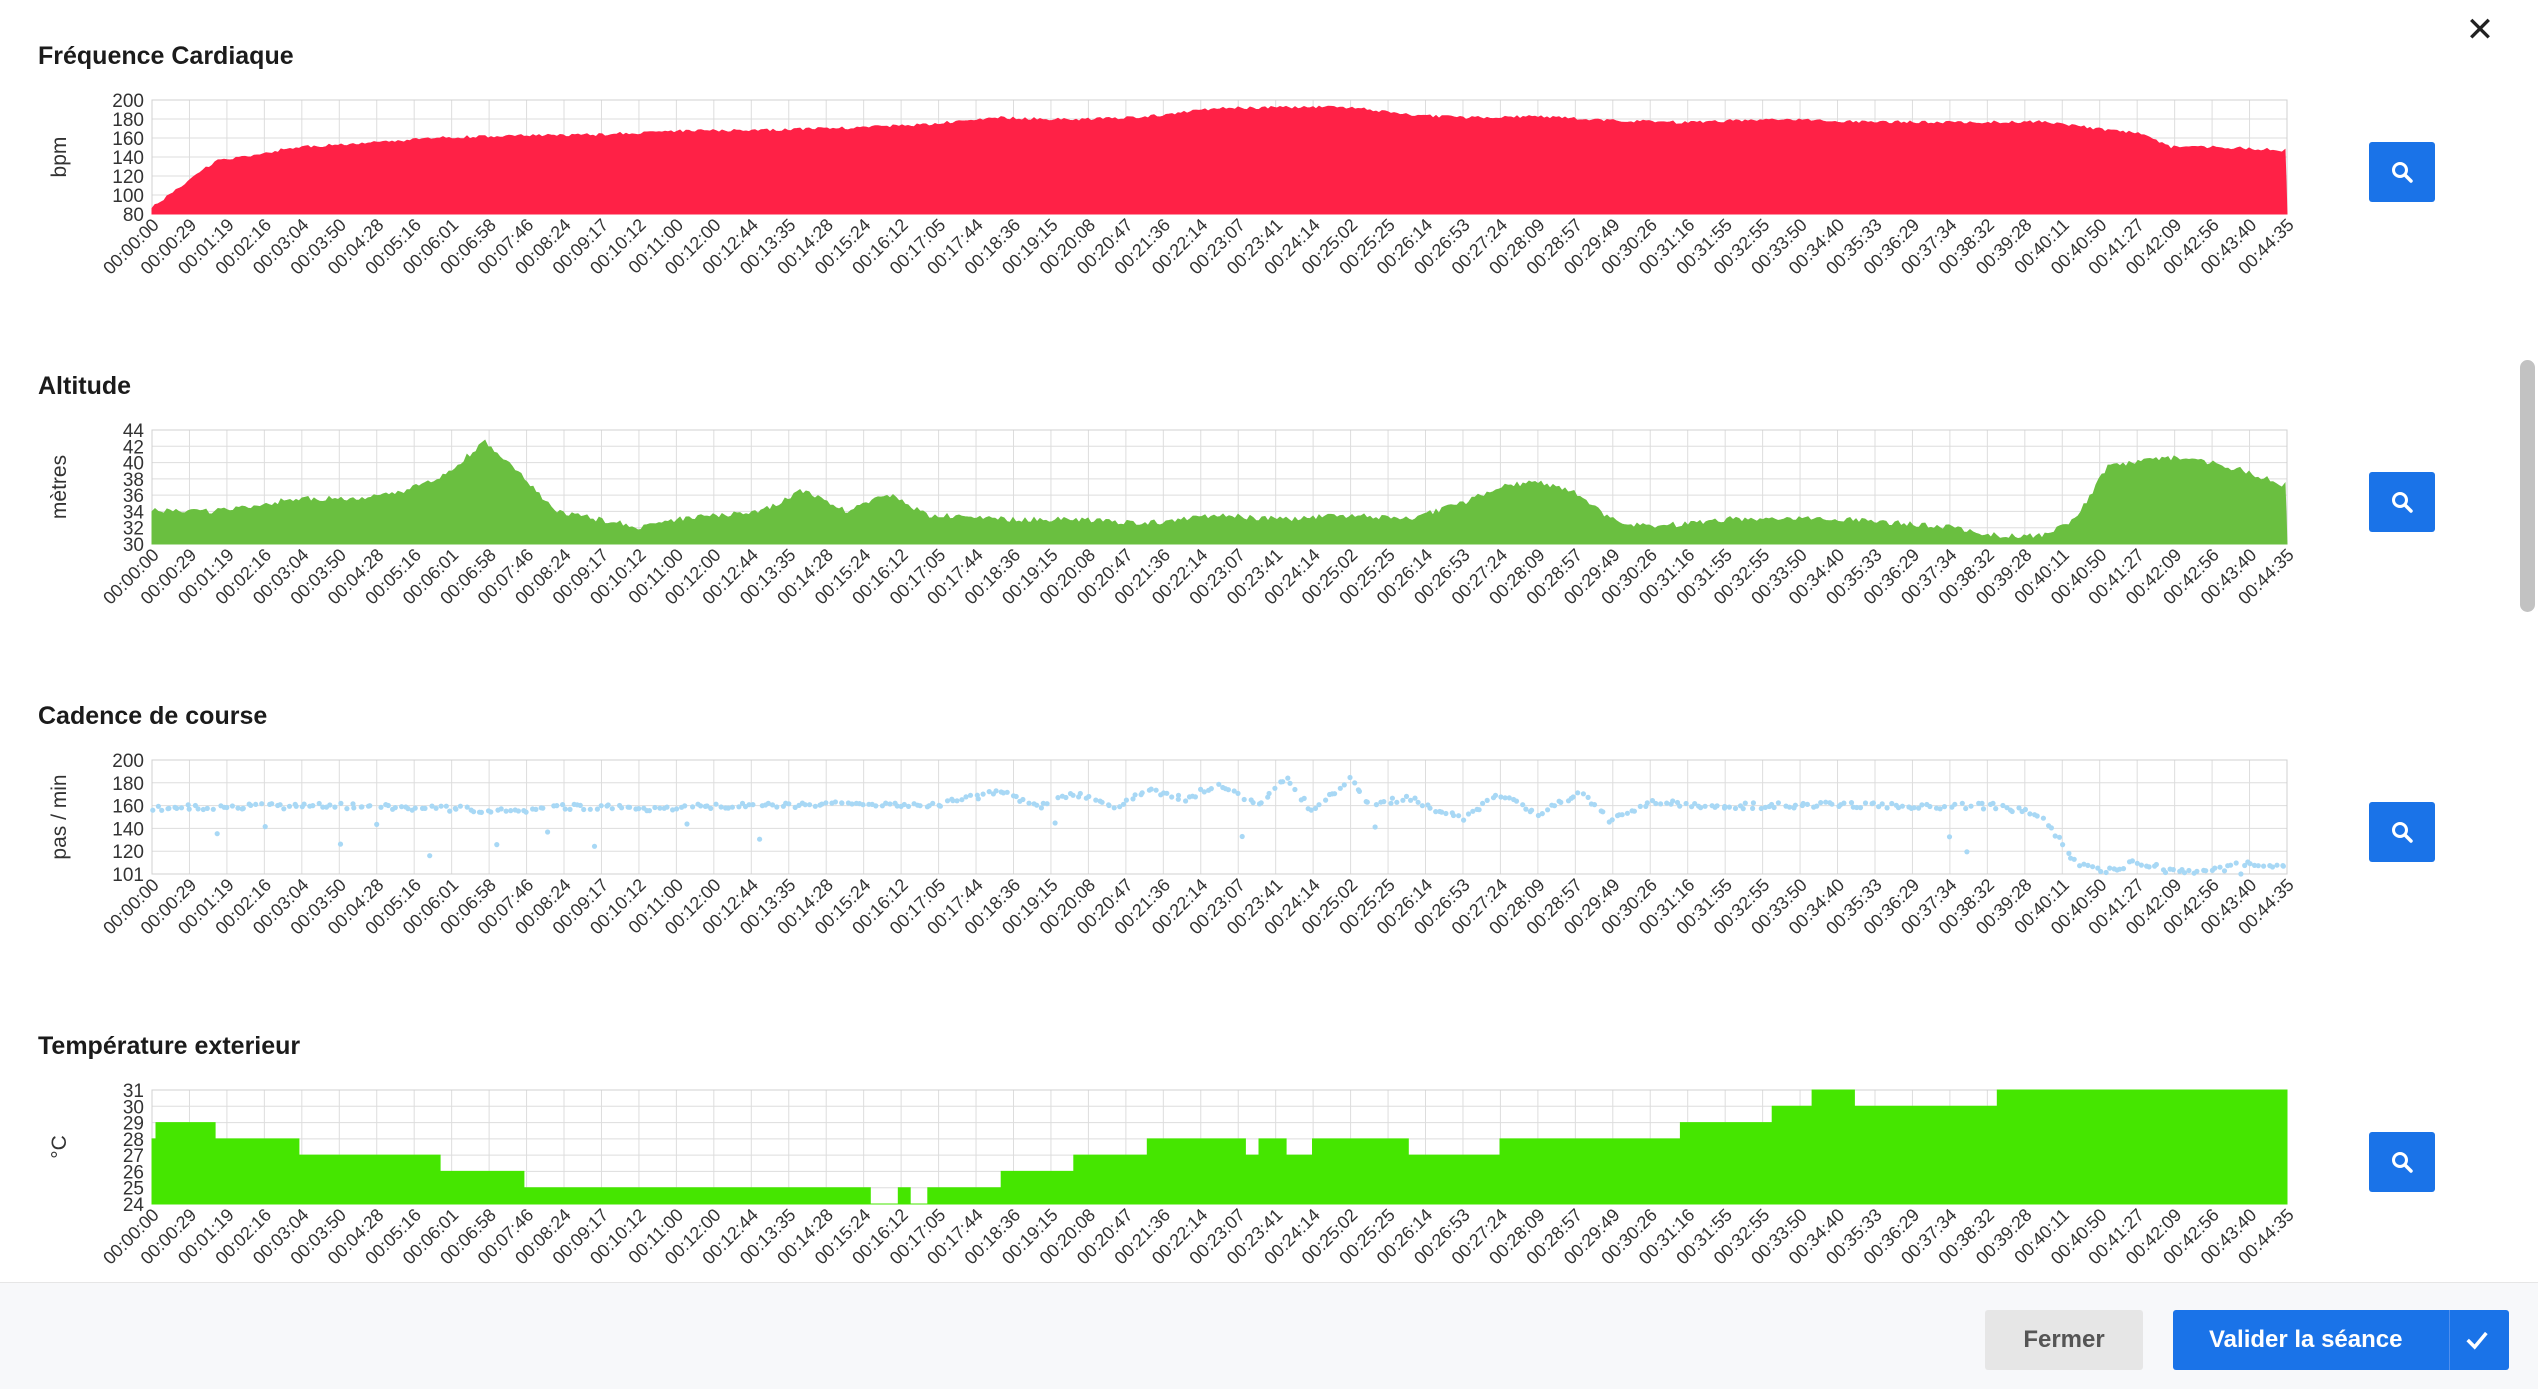  What do you see at coordinates (133, 1189) in the screenshot?
I see `y-tick-label: 25` at bounding box center [133, 1189].